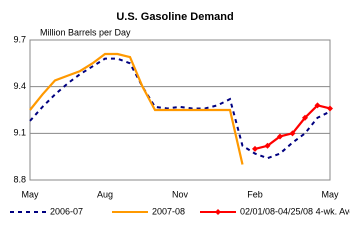 This screenshot has width=350, height=240. I want to click on y-tick-label: 9.4, so click(19, 86).